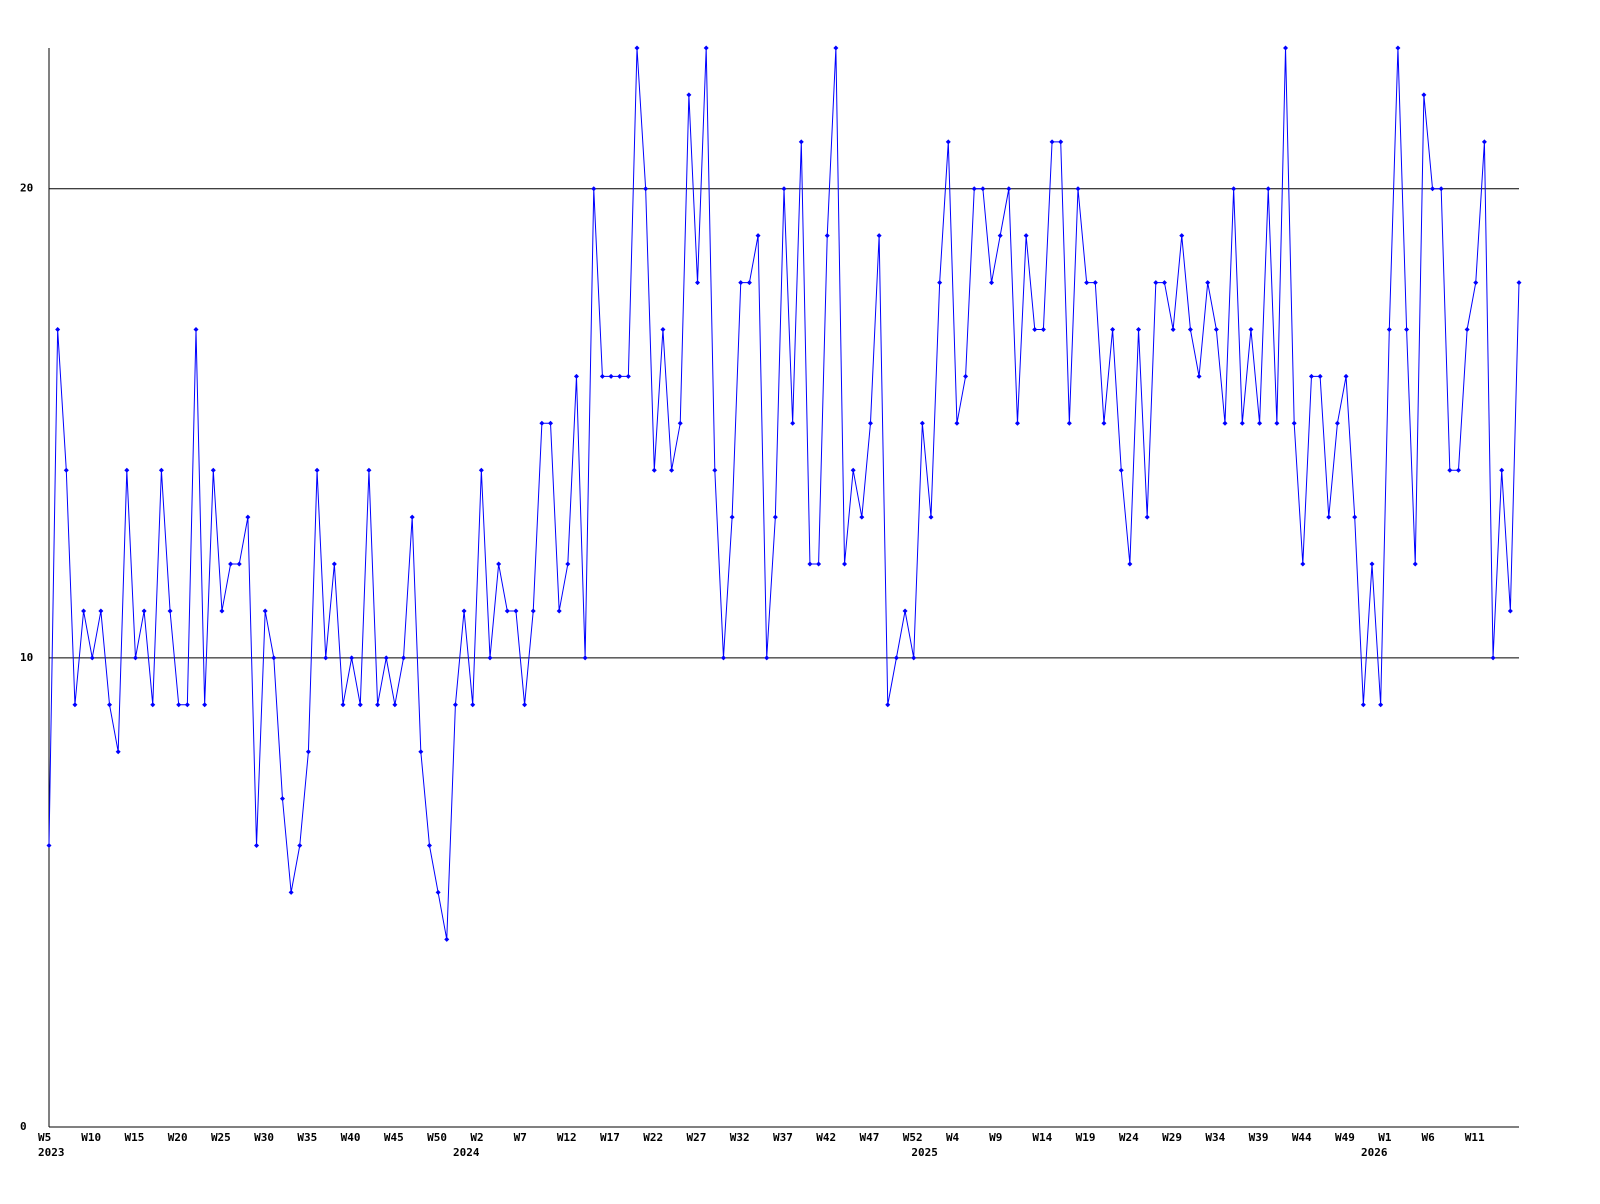  What do you see at coordinates (23, 1126) in the screenshot?
I see `y-tick-label: 0` at bounding box center [23, 1126].